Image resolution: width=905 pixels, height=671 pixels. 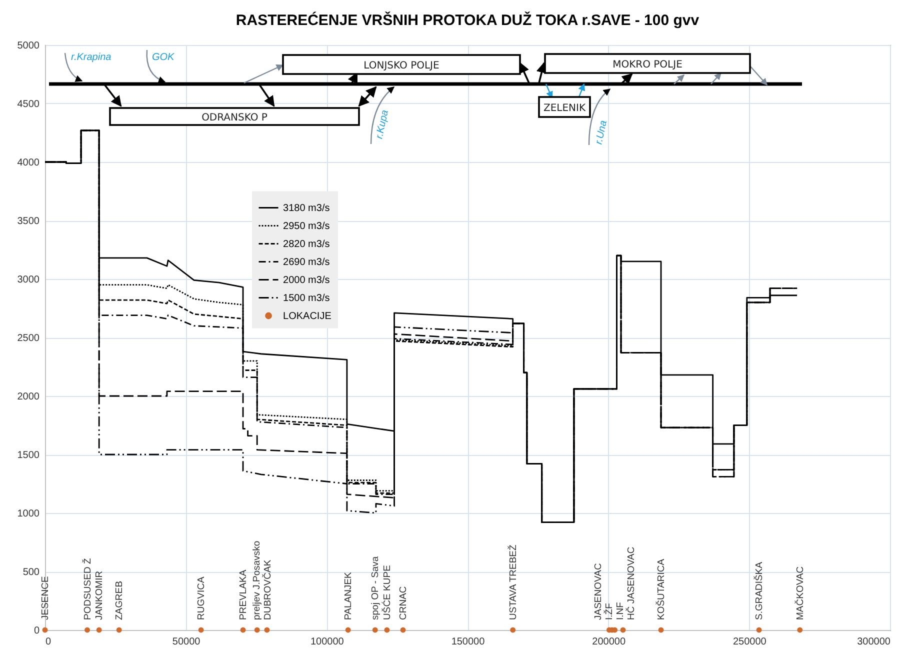 What do you see at coordinates (28, 46) in the screenshot?
I see `y-tick-label: 5000` at bounding box center [28, 46].